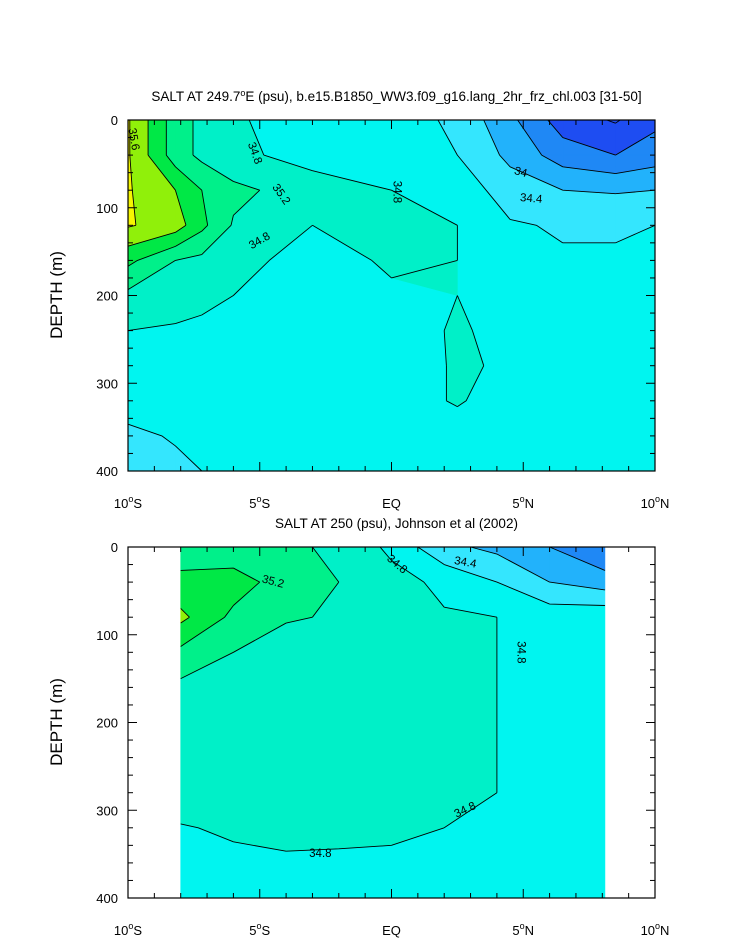 This screenshot has height=945, width=733. What do you see at coordinates (521, 172) in the screenshot?
I see `contour-label: 34` at bounding box center [521, 172].